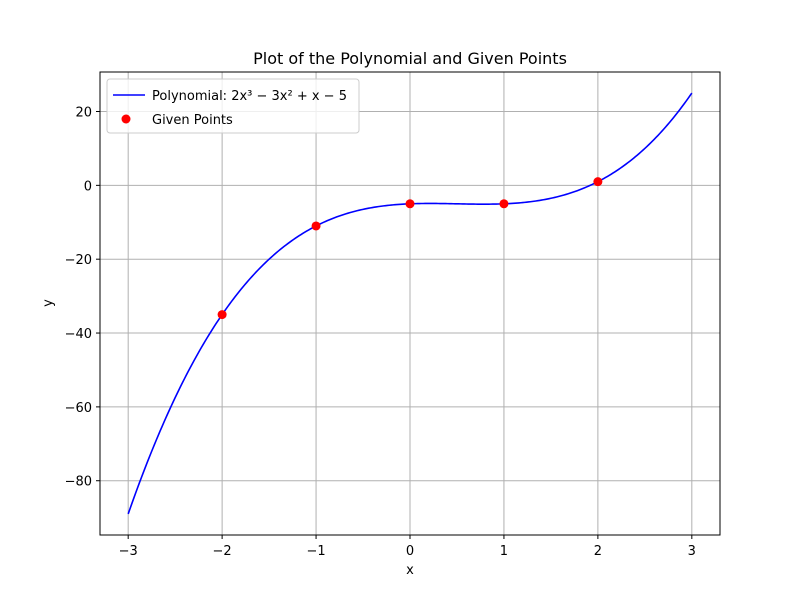 The width and height of the screenshot is (800, 600). Describe the element at coordinates (410, 570) in the screenshot. I see `x-axis-label: x` at that location.